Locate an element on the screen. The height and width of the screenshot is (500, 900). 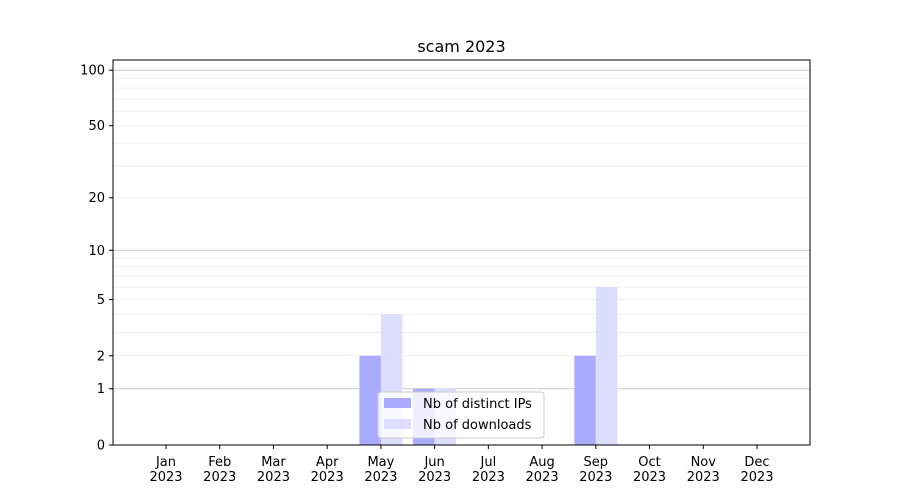
y-tick-label: 50 is located at coordinates (96, 126).